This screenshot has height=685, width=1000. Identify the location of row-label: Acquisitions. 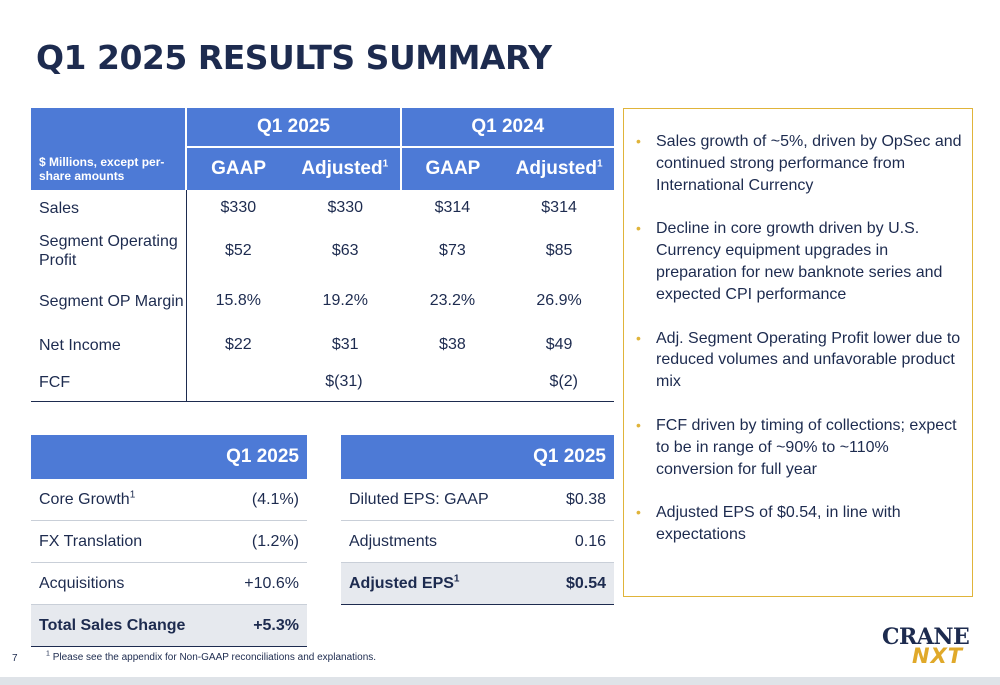
(122, 583).